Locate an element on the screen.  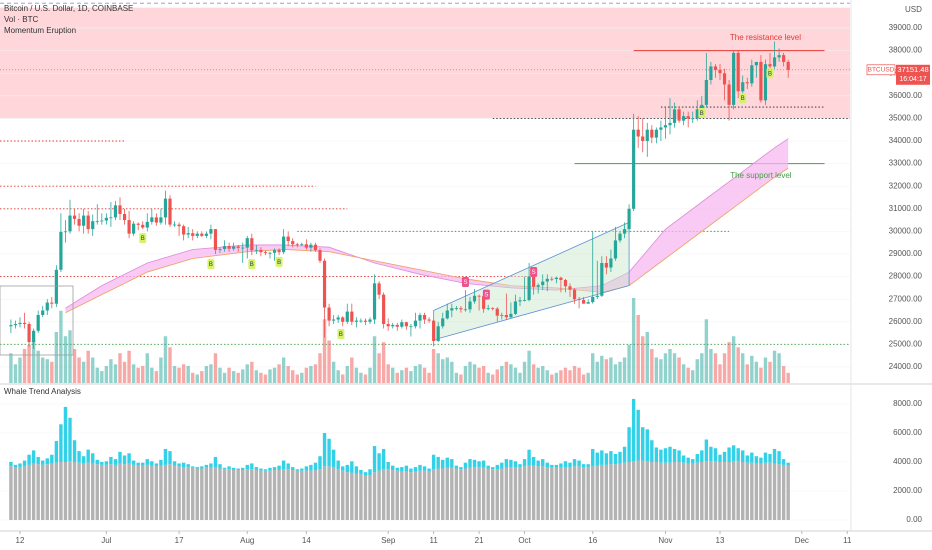
annotation: The support level is located at coordinates (761, 175).